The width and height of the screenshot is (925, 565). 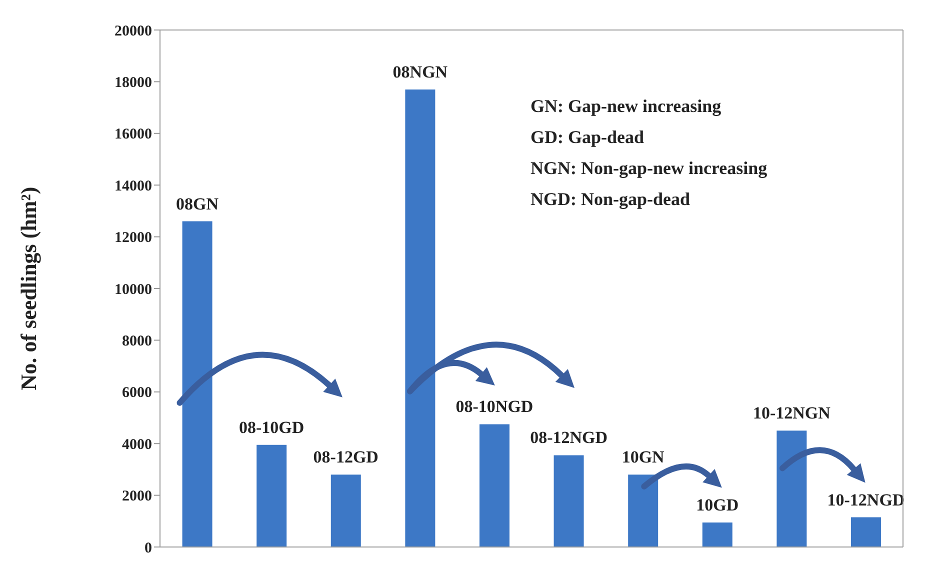 What do you see at coordinates (148, 548) in the screenshot?
I see `y-tick-label: 0` at bounding box center [148, 548].